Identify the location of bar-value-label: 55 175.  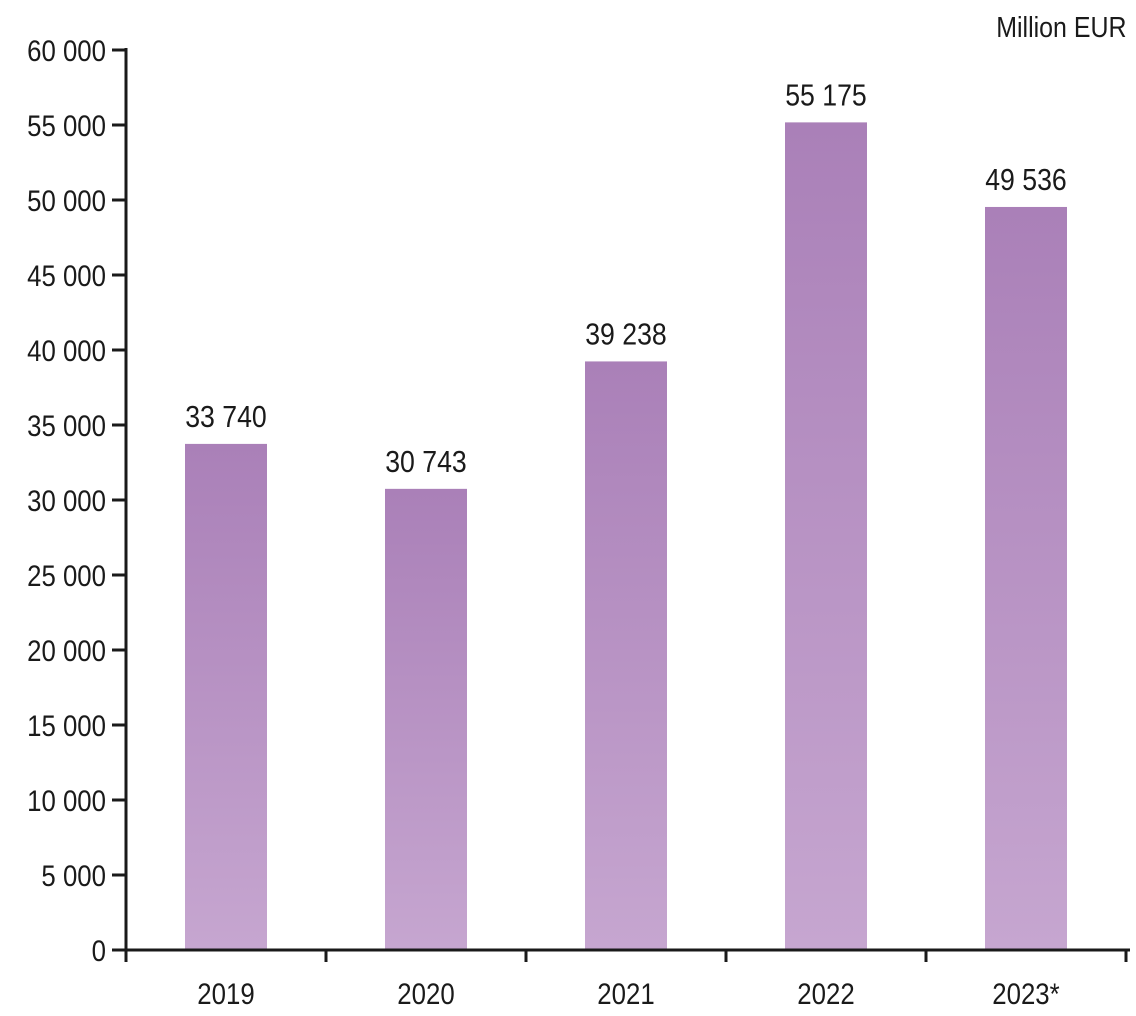
(826, 96).